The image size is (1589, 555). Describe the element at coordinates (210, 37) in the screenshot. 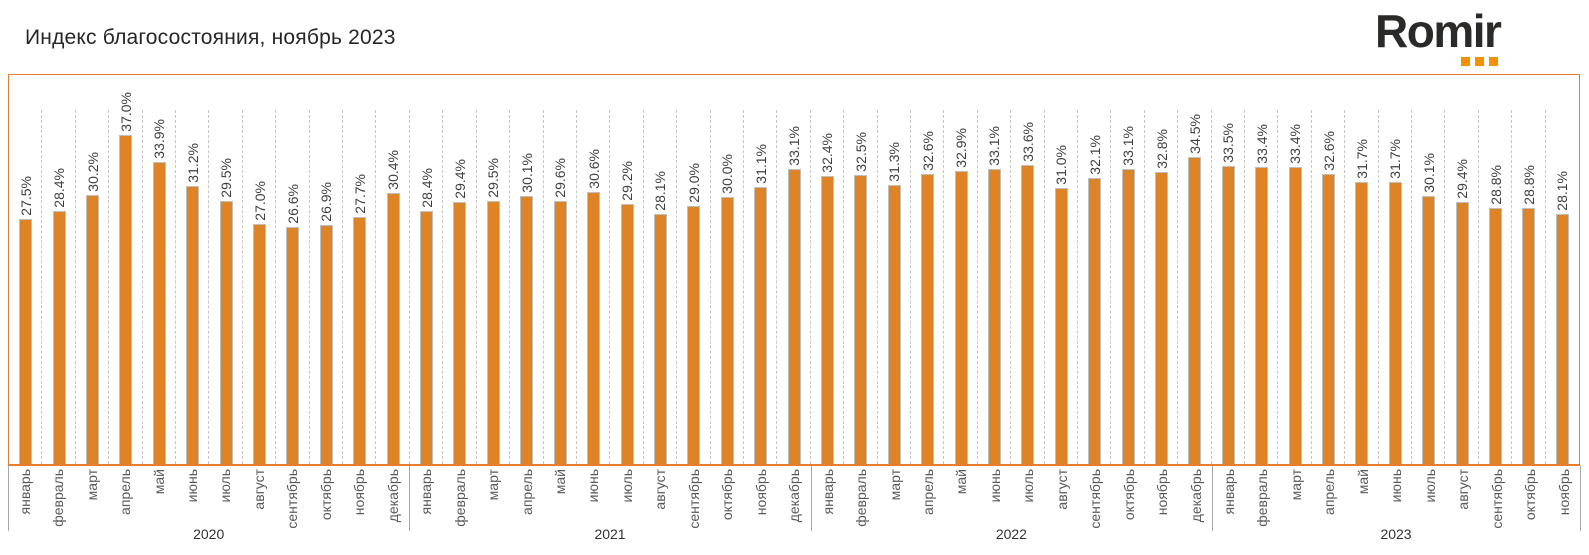

I see `page-title: Индекс благосостояния, ноябрь 2023` at that location.